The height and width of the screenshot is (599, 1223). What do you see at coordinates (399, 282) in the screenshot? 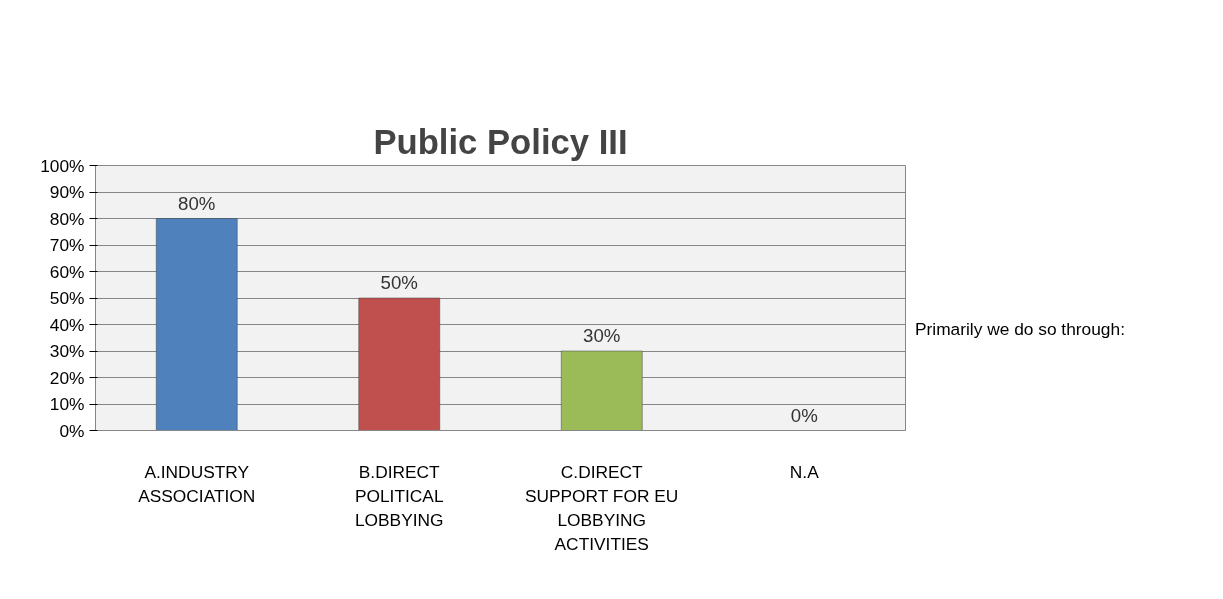
I see `data-label: 50%` at bounding box center [399, 282].